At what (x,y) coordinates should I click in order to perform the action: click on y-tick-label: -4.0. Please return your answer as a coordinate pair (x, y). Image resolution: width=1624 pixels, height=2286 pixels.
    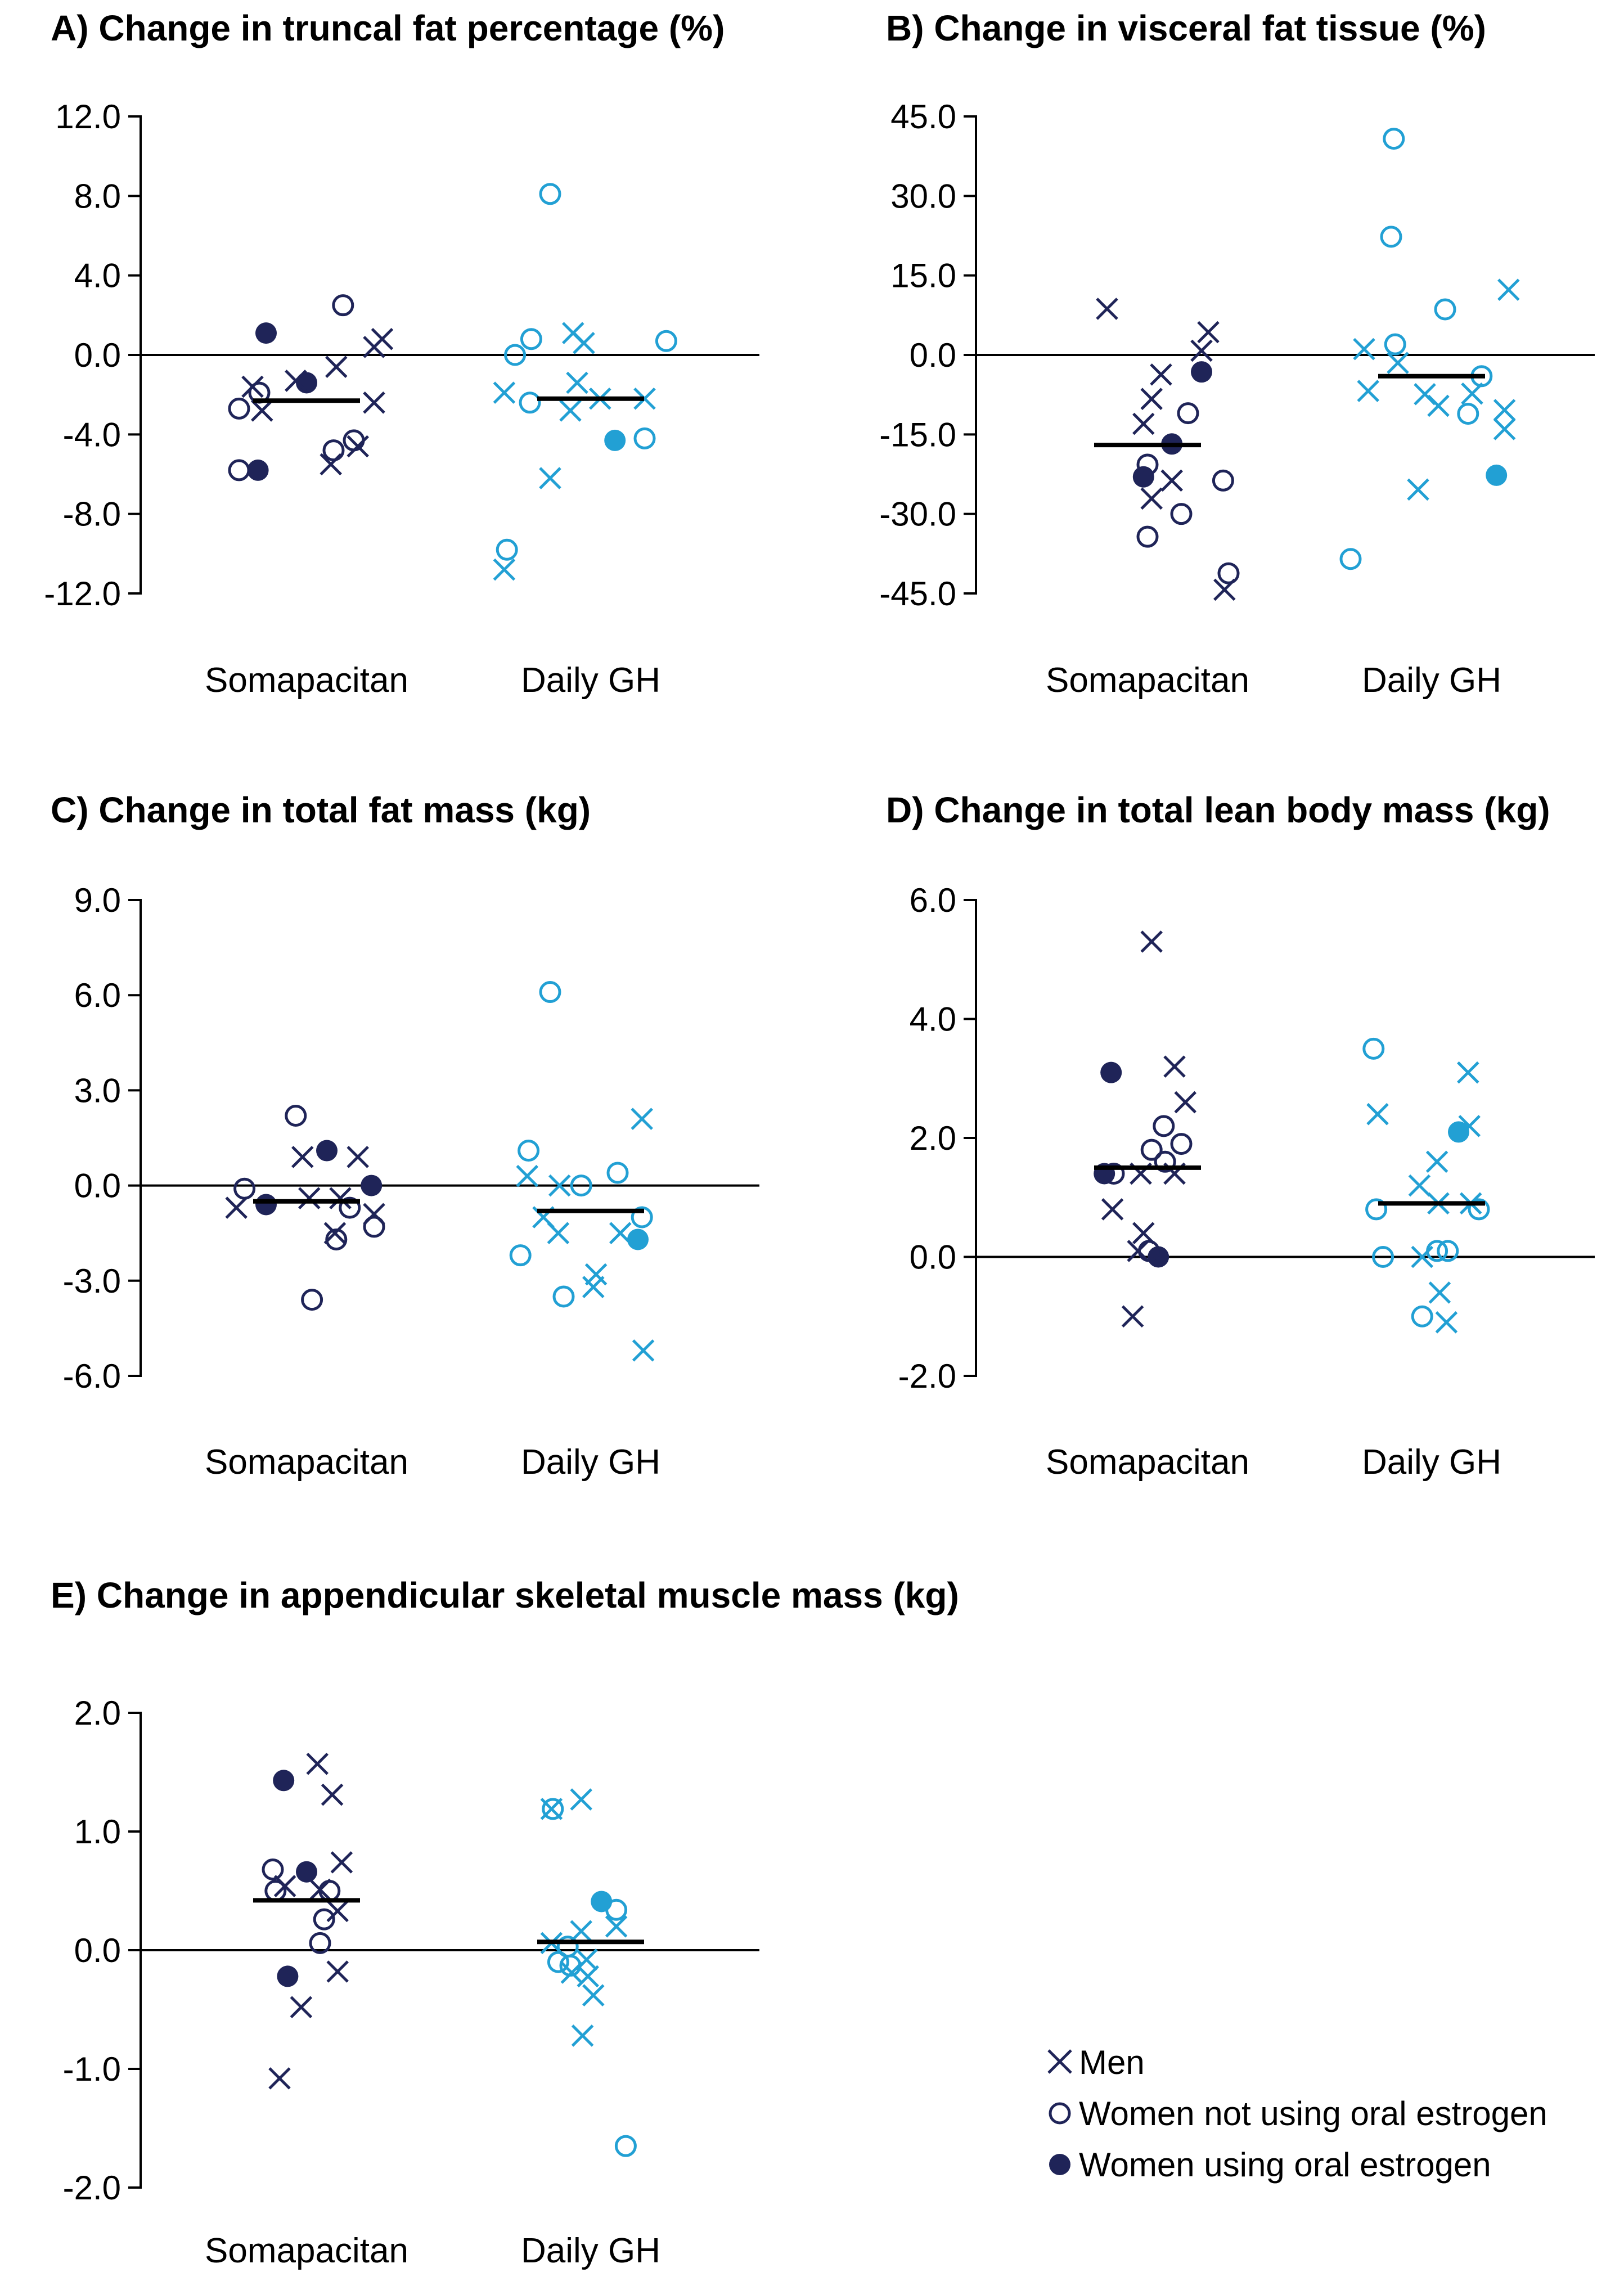
    Looking at the image, I should click on (92, 434).